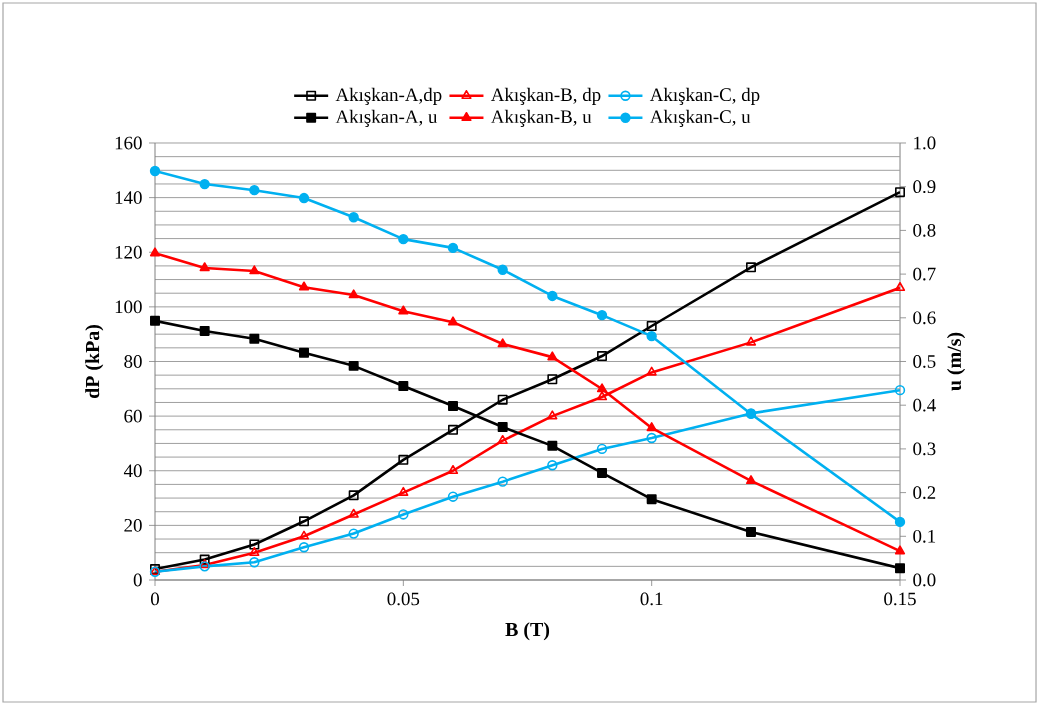 This screenshot has width=1039, height=705. I want to click on legend-label: Akışkan-B, dp, so click(545, 96).